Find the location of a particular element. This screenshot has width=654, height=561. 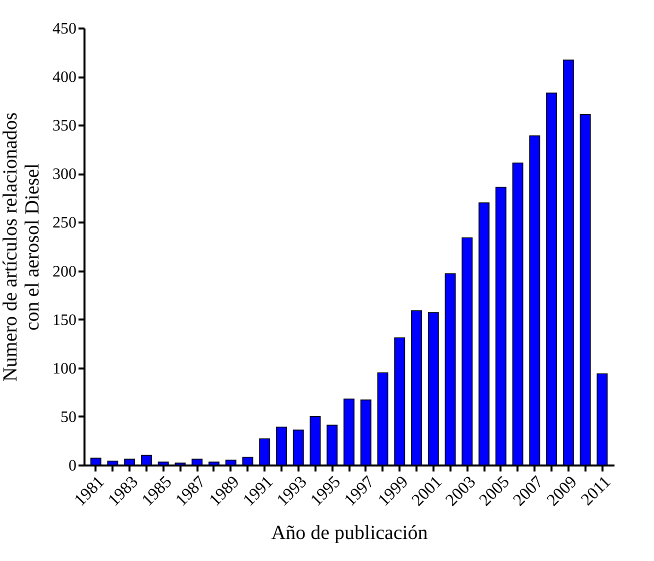

y-tick-label: 250 is located at coordinates (64, 223).